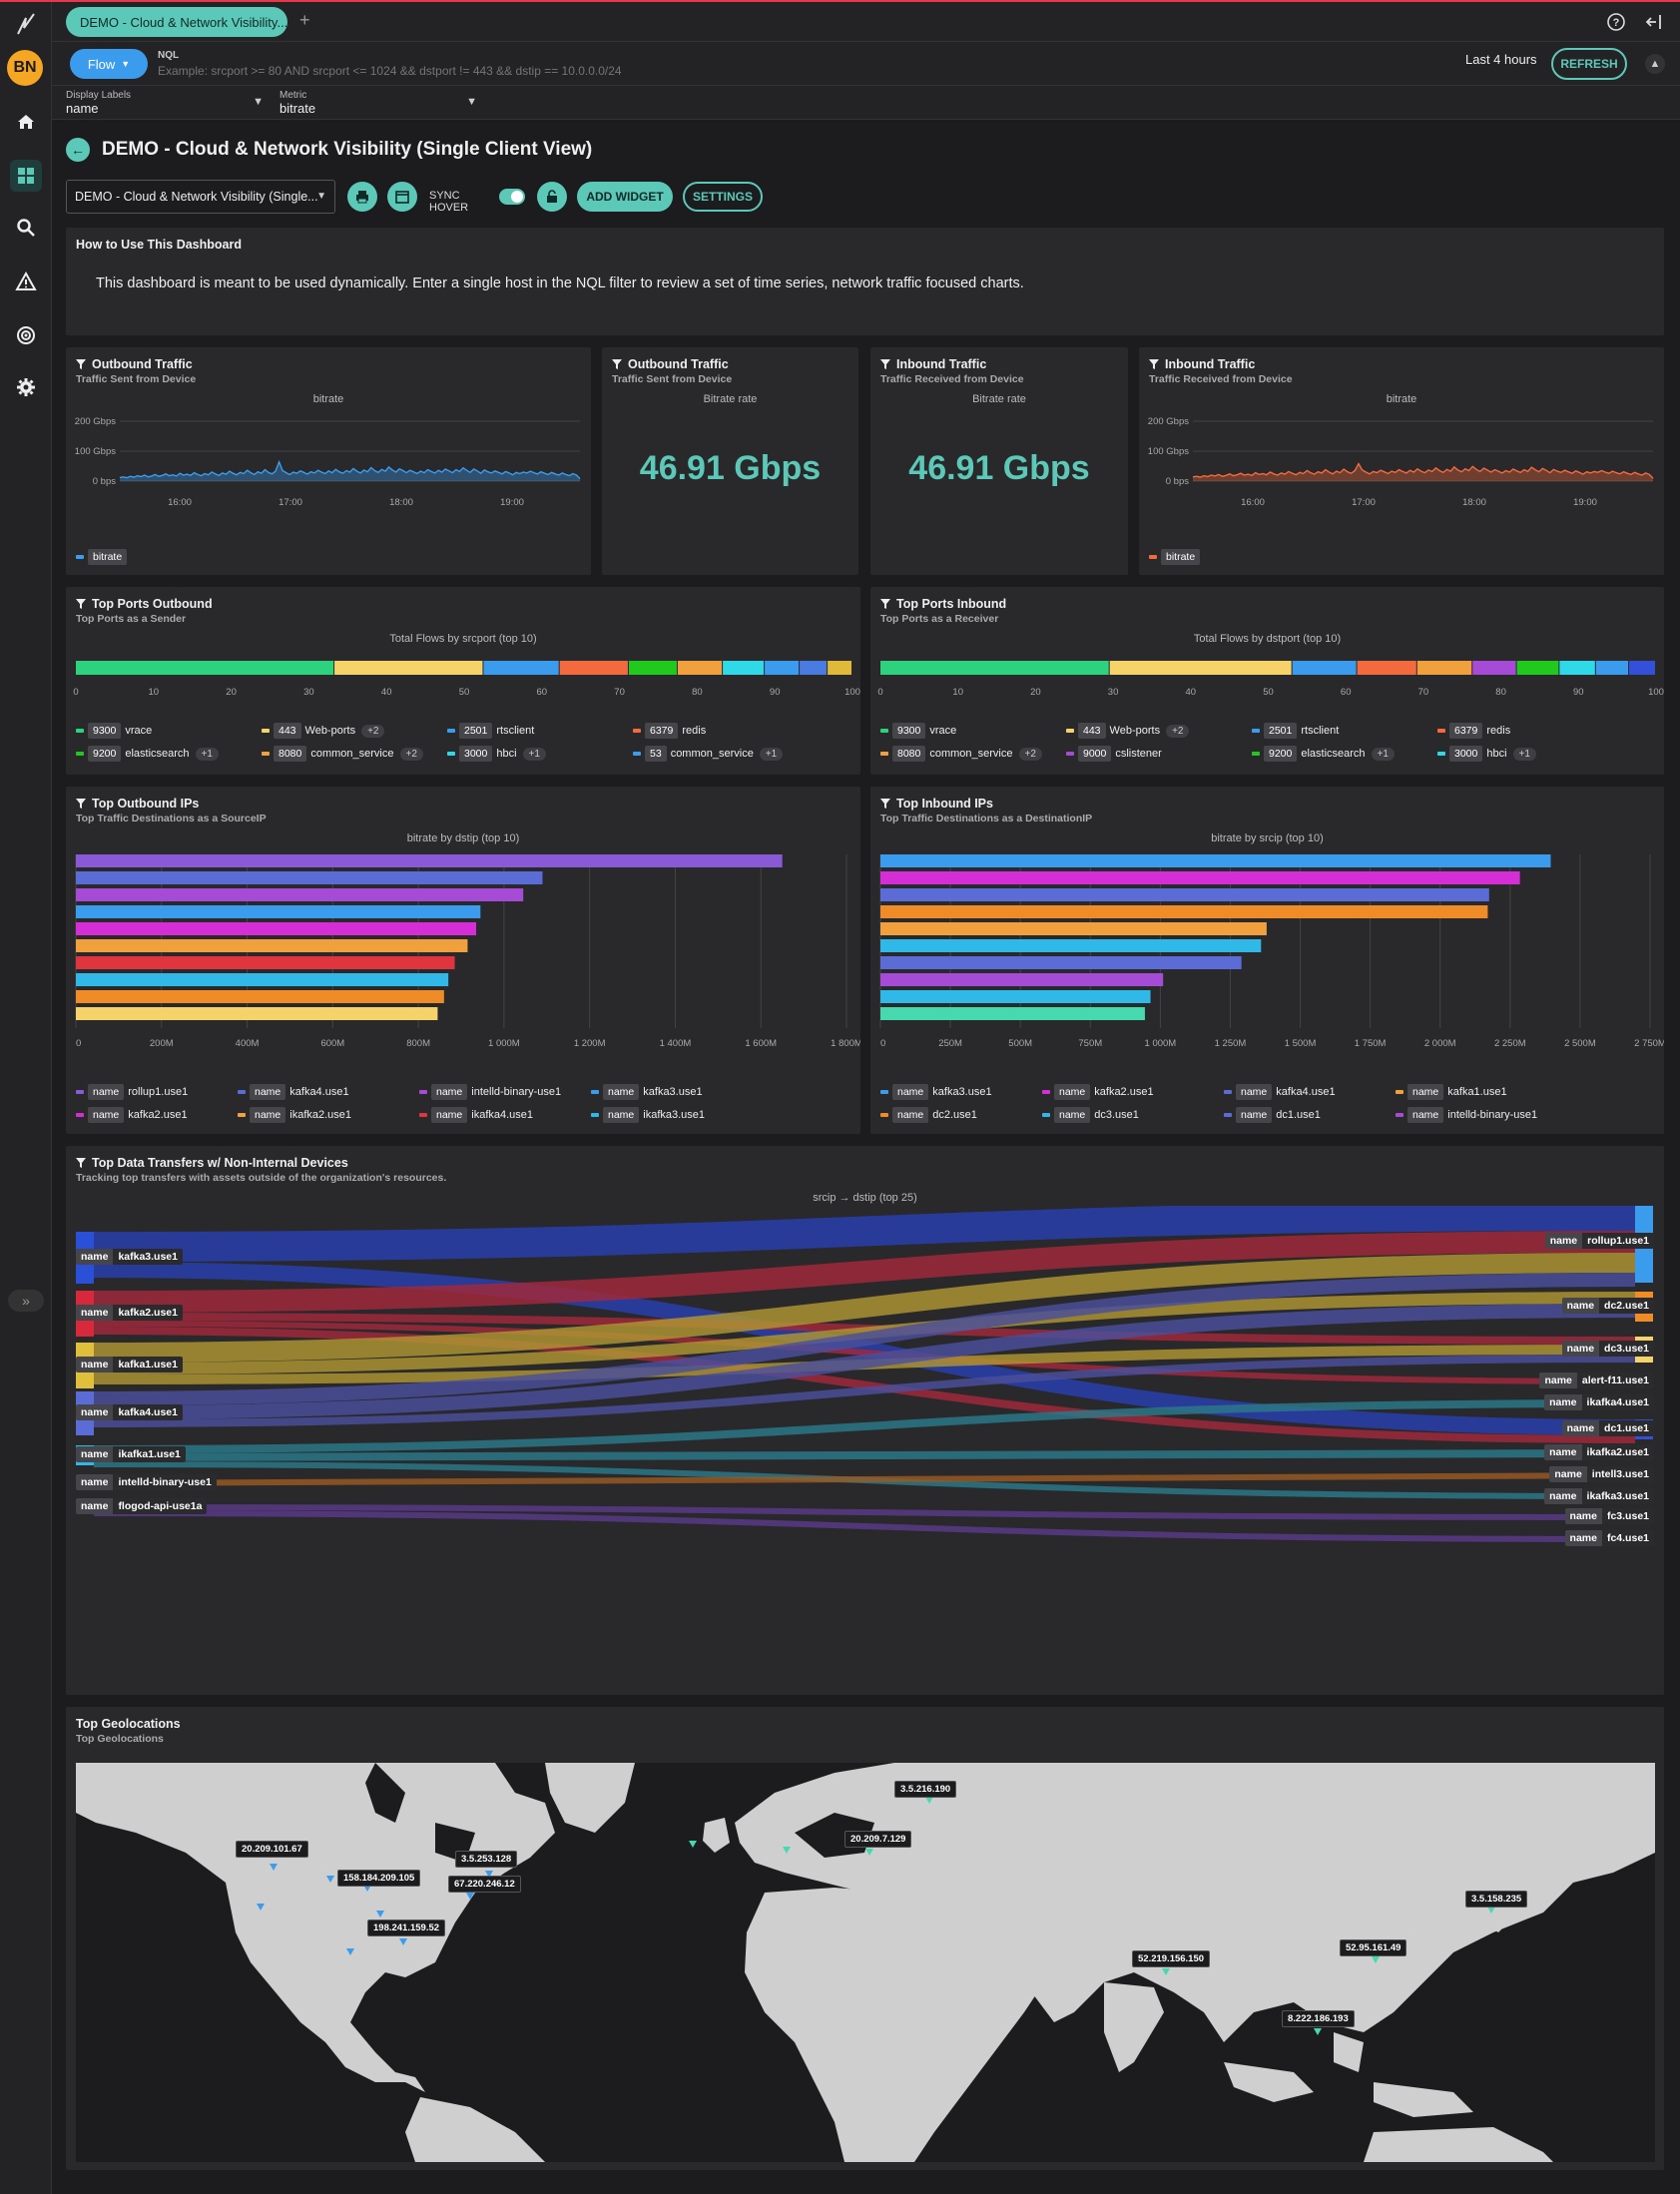 This screenshot has width=1680, height=2194. Describe the element at coordinates (1655, 64) in the screenshot. I see `chevron-up-icon: ▲` at that location.